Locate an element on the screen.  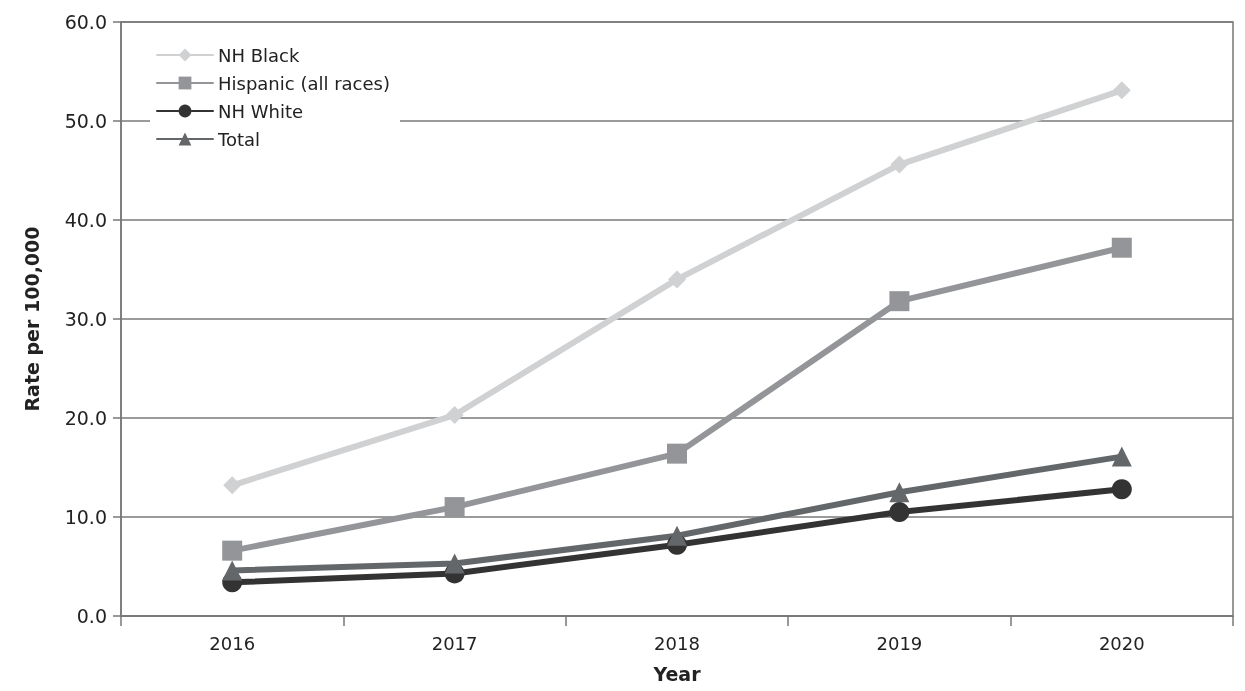
y-tick-label: 30.0 is located at coordinates (85, 319).